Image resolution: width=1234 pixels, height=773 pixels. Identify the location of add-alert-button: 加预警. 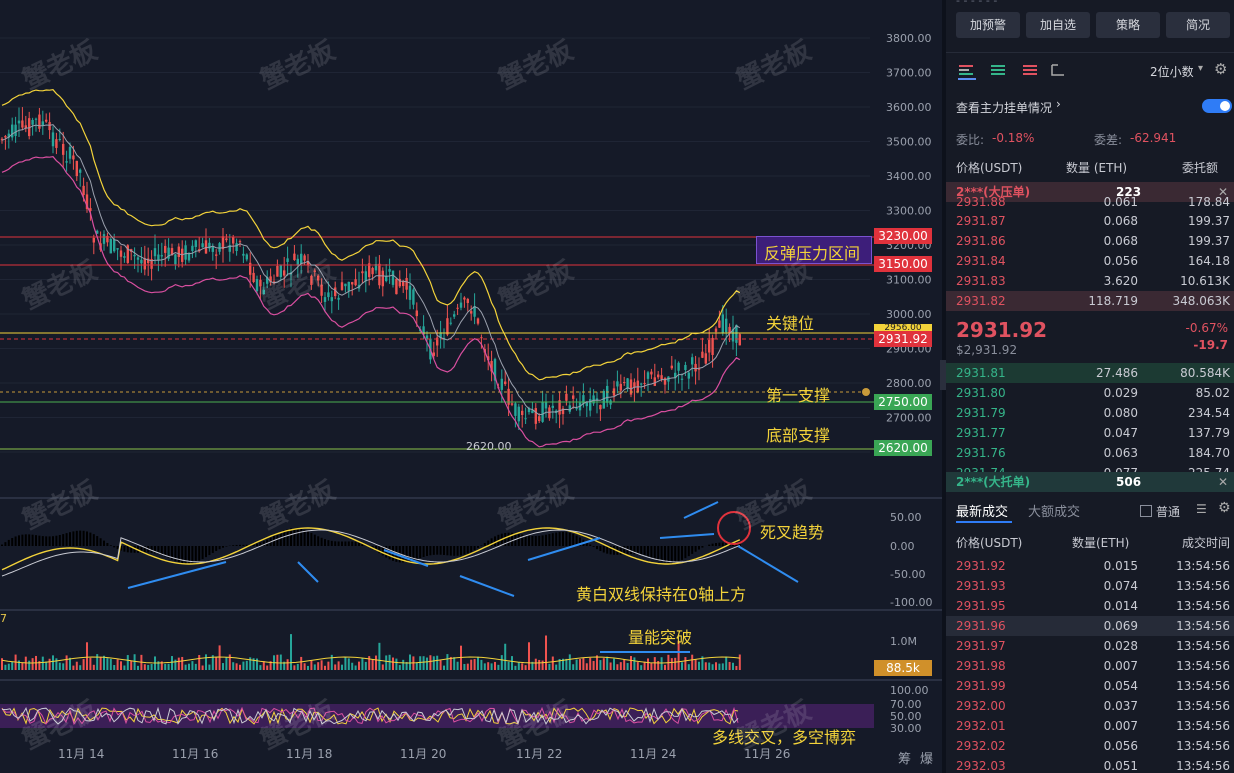
(988, 25).